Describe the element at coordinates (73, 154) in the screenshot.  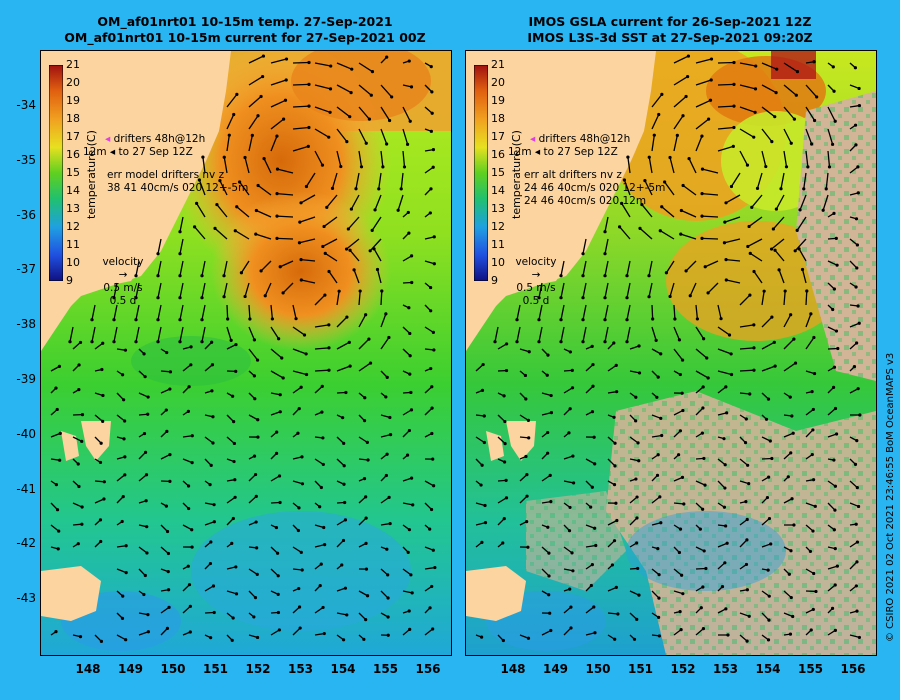
I see `colorbar-tick-label: 16` at that location.